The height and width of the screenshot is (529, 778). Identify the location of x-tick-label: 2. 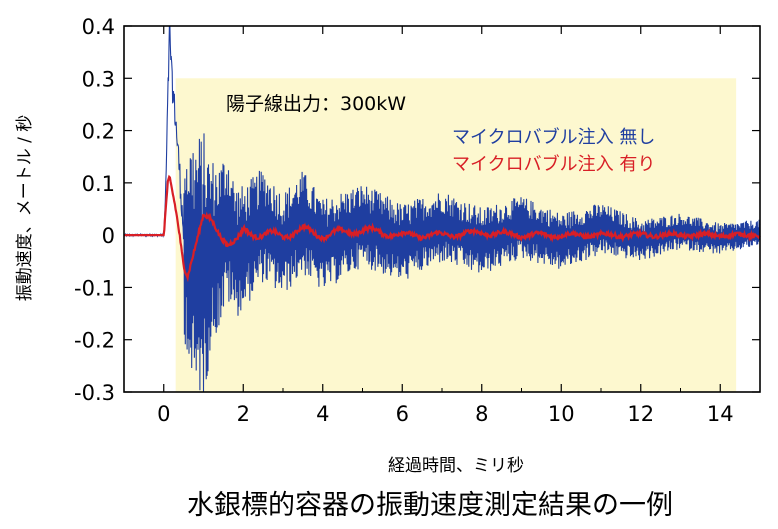
(243, 414).